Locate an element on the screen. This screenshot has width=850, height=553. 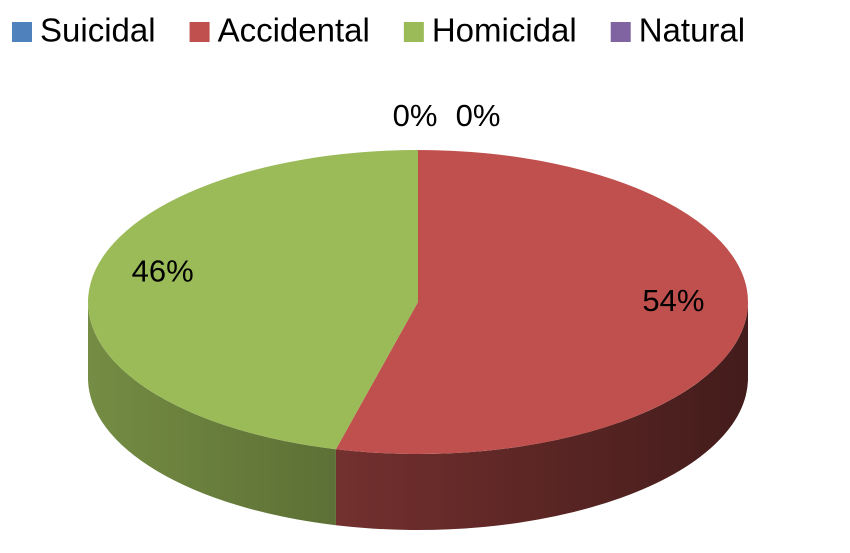
data-label: 54% is located at coordinates (673, 300).